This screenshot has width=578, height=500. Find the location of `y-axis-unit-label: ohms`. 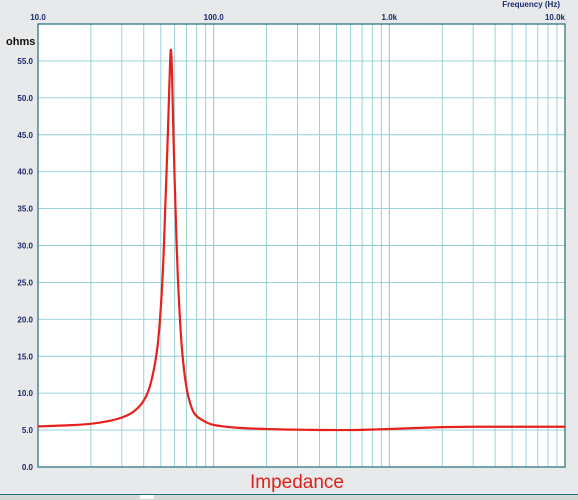

y-axis-unit-label: ohms is located at coordinates (20, 42).